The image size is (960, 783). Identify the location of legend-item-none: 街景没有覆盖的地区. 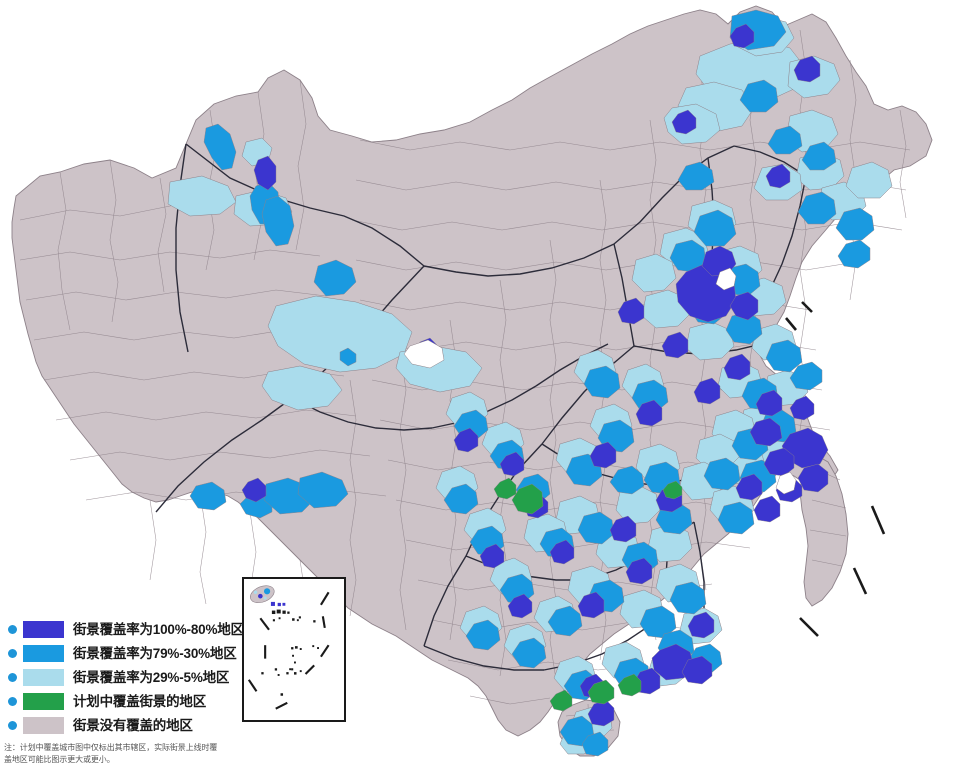
(122, 725).